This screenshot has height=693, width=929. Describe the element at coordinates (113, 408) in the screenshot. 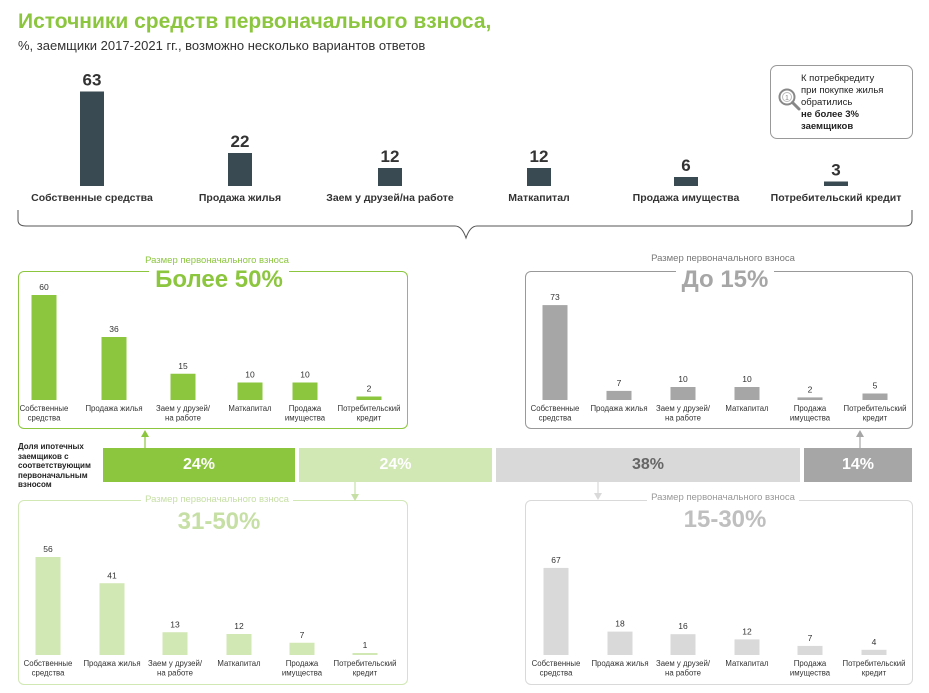

I see `panel-over50-category-label: Продажа жилья` at that location.